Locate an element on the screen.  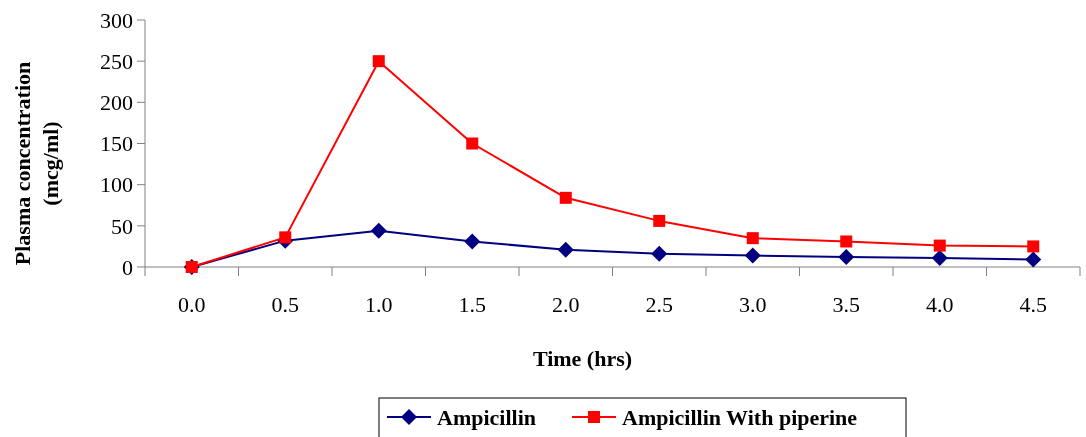
x-tick-label: 0.0 is located at coordinates (192, 304).